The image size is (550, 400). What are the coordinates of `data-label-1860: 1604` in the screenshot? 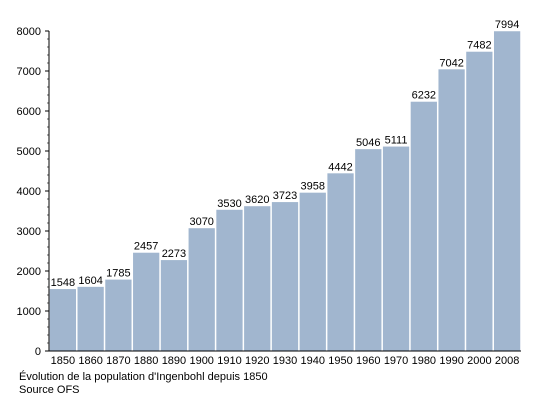 It's located at (90, 281).